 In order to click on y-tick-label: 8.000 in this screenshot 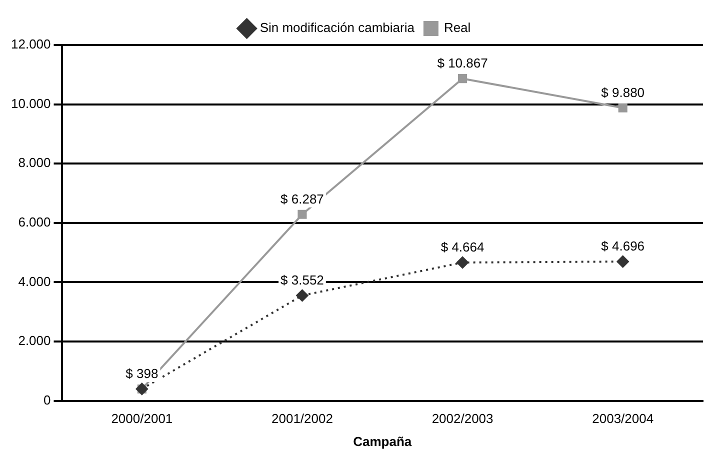, I will do `click(34, 162)`.